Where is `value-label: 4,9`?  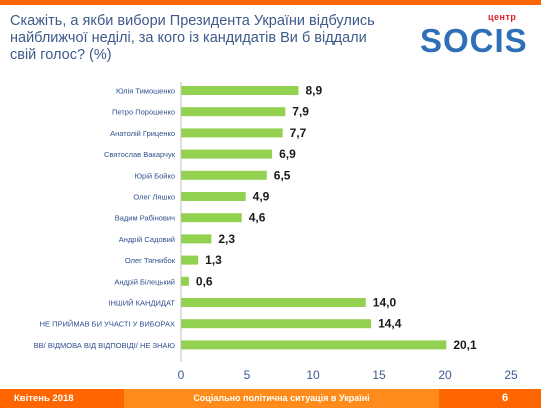 value-label: 4,9 is located at coordinates (261, 197).